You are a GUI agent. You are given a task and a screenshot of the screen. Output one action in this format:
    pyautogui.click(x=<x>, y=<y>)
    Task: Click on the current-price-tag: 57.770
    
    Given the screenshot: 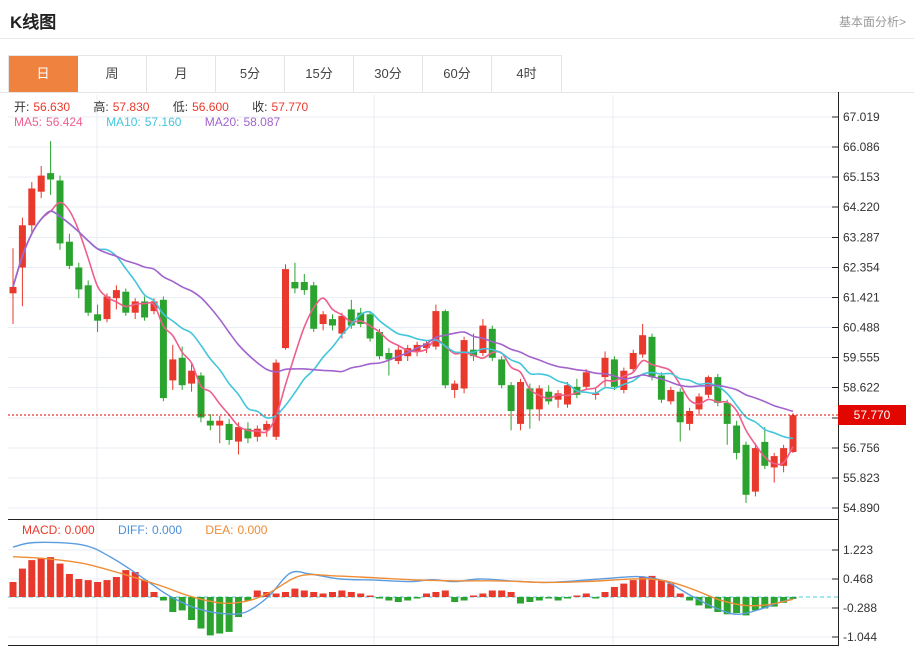 What is the action you would take?
    pyautogui.click(x=872, y=415)
    